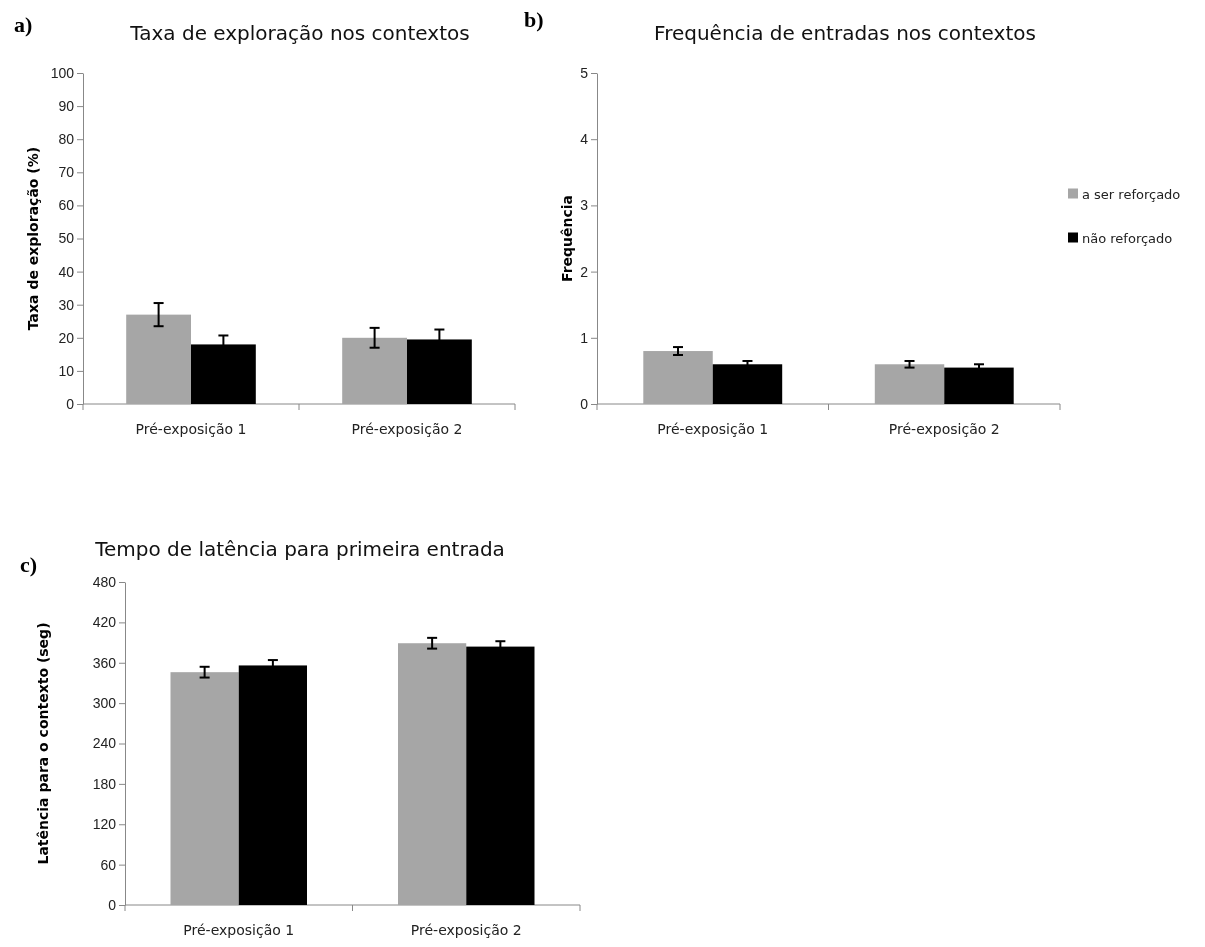 The width and height of the screenshot is (1205, 947). What do you see at coordinates (104, 743) in the screenshot?
I see `y-tick-label: 240` at bounding box center [104, 743].